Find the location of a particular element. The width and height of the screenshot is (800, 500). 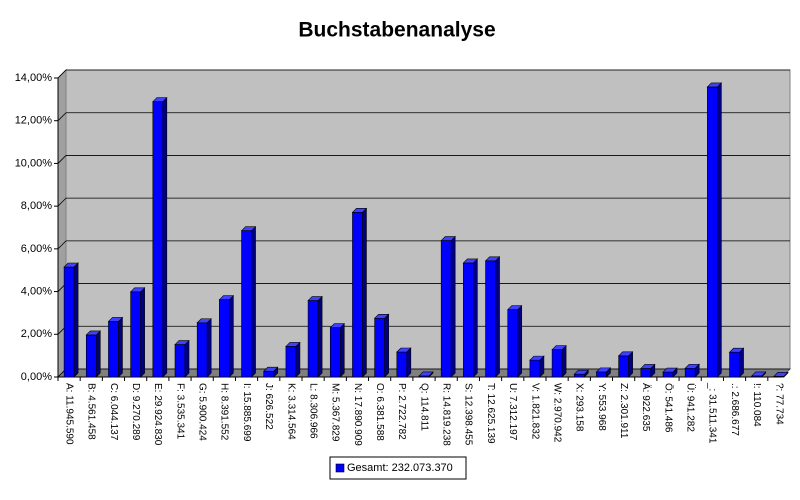

x-tick-label: U: 7.312.197 is located at coordinates (512, 412).